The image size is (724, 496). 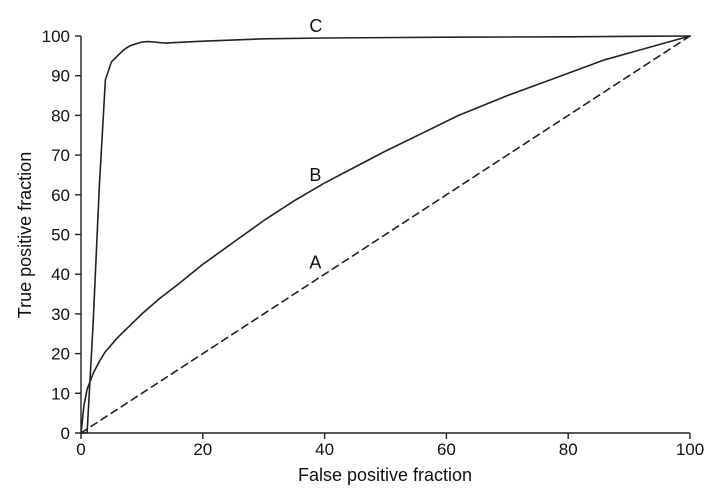 What do you see at coordinates (65, 433) in the screenshot?
I see `y-tick-label-0: 0` at bounding box center [65, 433].